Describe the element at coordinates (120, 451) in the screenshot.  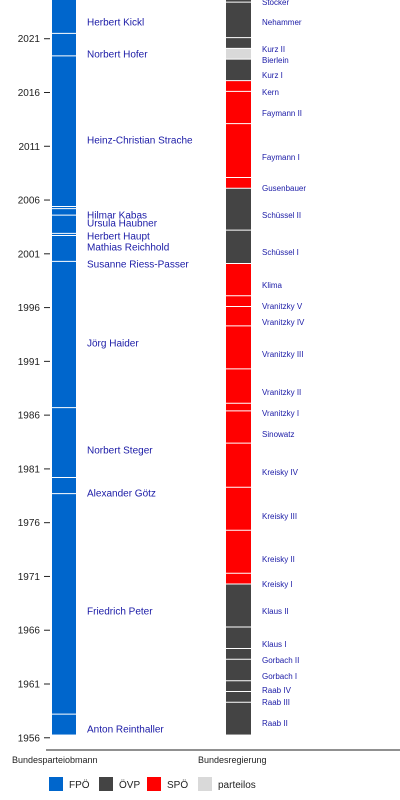
I see `leader-label: Norbert Steger` at that location.